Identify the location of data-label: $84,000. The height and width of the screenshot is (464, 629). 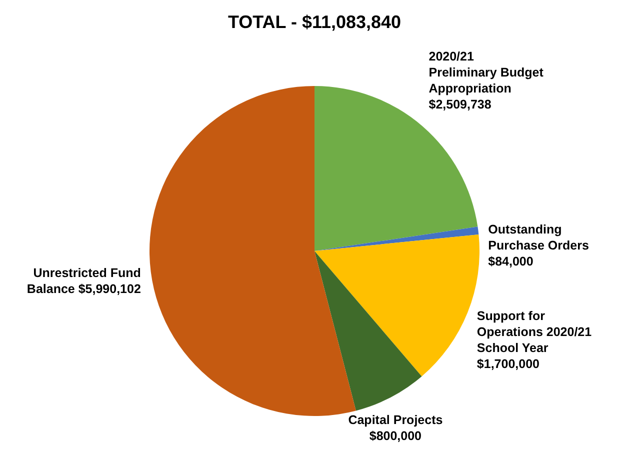
(511, 261).